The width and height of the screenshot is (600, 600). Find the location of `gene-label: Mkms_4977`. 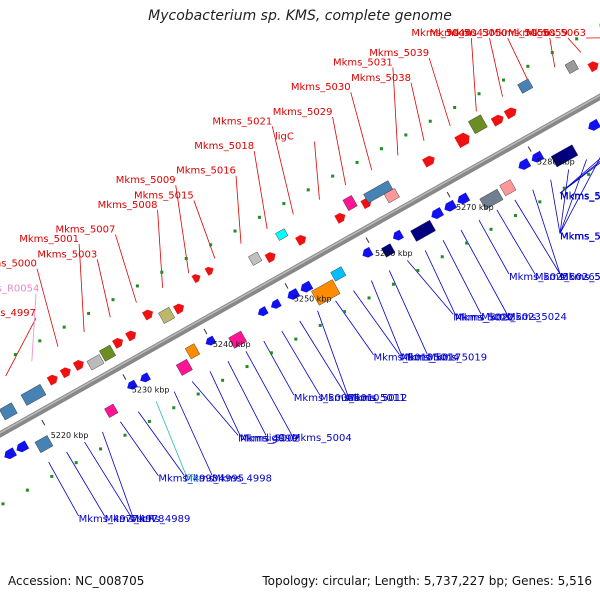

gene-label: Mkms_4977 is located at coordinates (109, 519).